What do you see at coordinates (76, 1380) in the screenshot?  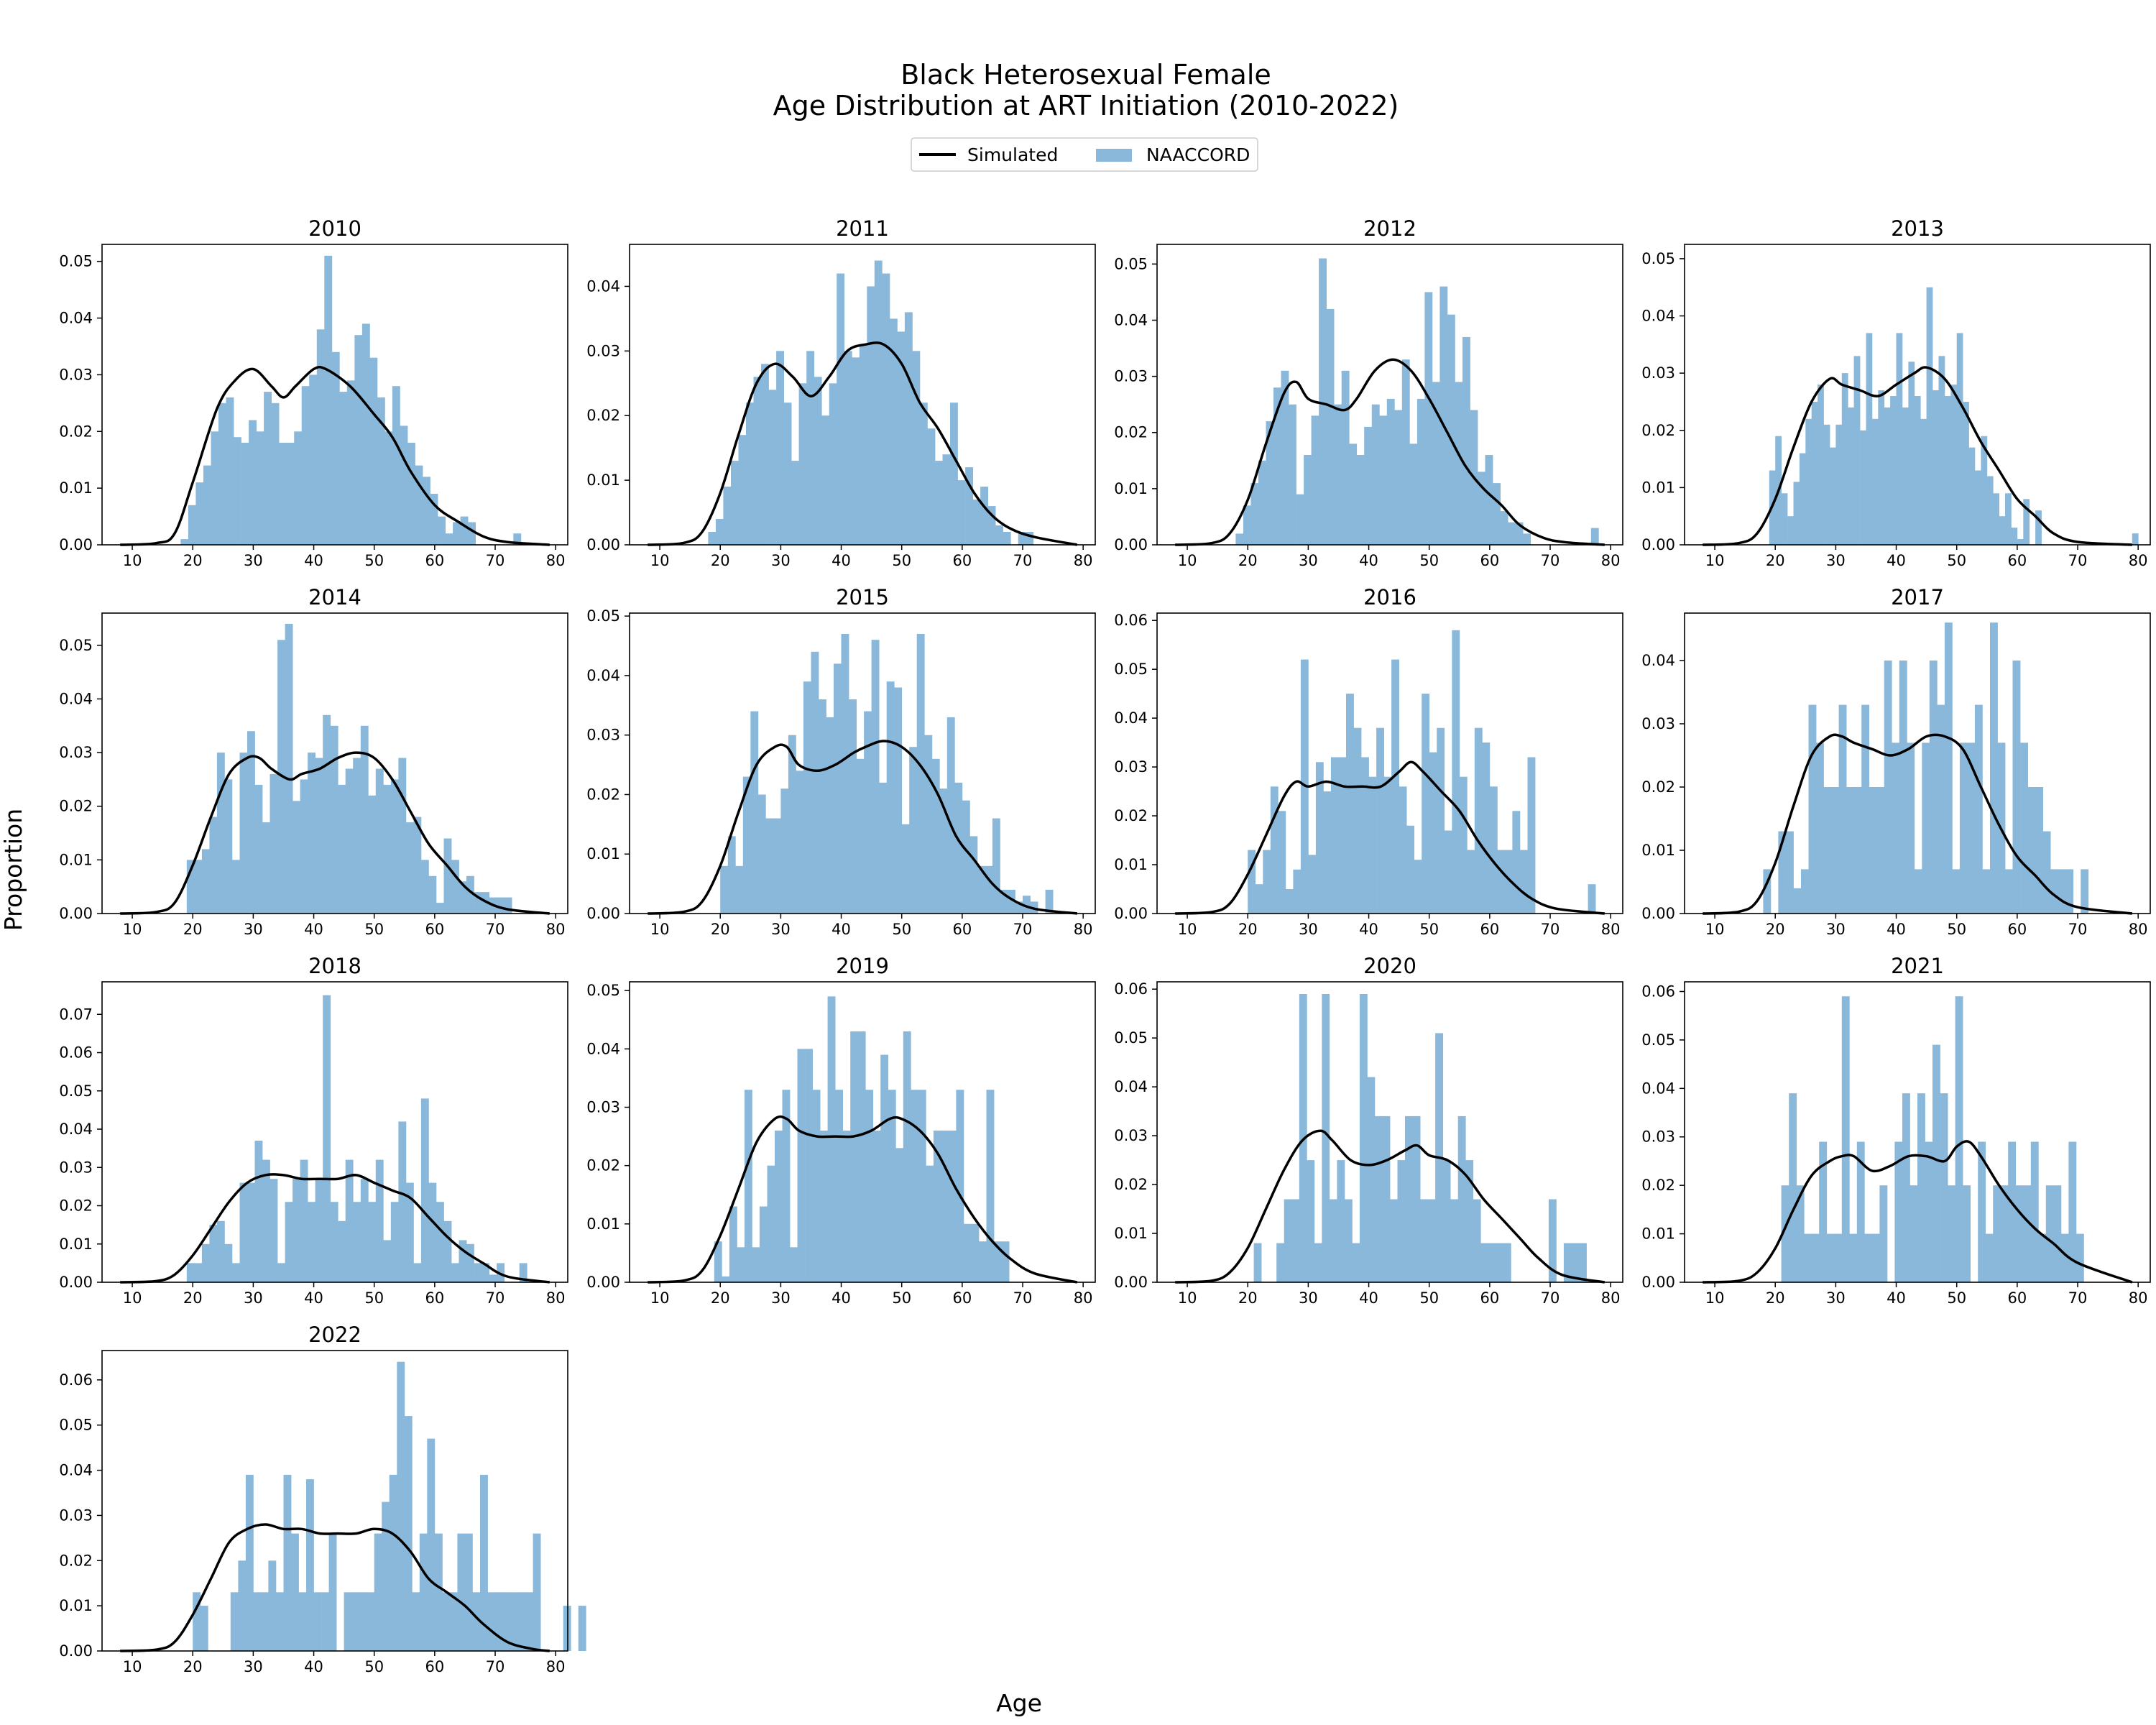 I see `y-tick-label: 0.06` at bounding box center [76, 1380].